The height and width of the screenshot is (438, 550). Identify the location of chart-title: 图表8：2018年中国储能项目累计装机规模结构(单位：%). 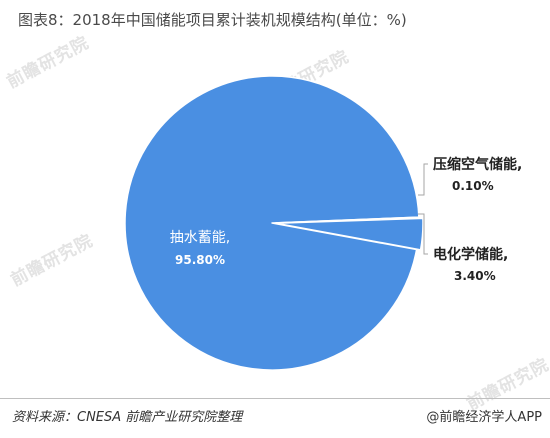
(212, 20).